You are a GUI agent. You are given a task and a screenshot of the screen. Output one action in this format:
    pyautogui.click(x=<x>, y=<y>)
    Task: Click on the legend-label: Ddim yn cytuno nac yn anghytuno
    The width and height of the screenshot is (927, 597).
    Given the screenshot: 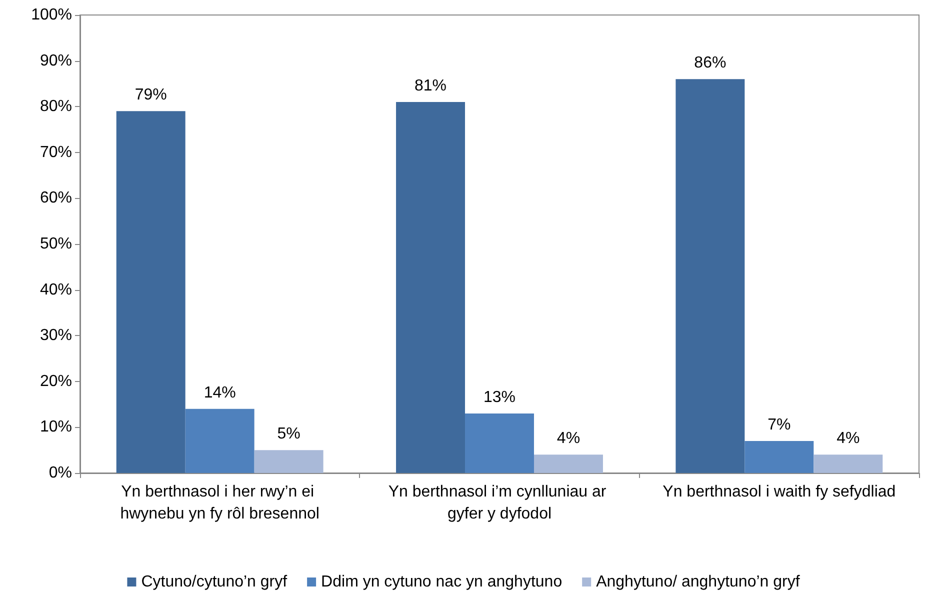 What is the action you would take?
    pyautogui.click(x=441, y=582)
    